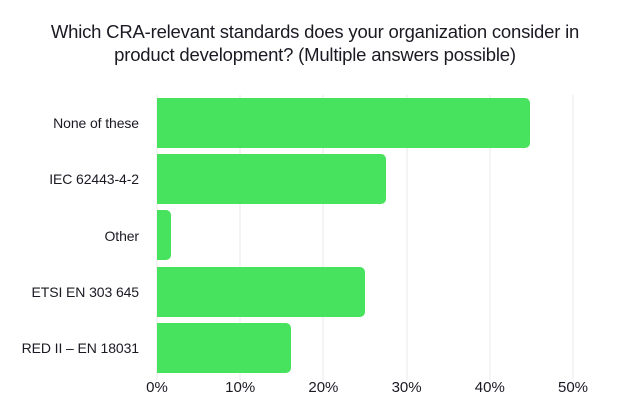 The height and width of the screenshot is (412, 630). Describe the element at coordinates (96, 123) in the screenshot. I see `category-label: None of these` at that location.